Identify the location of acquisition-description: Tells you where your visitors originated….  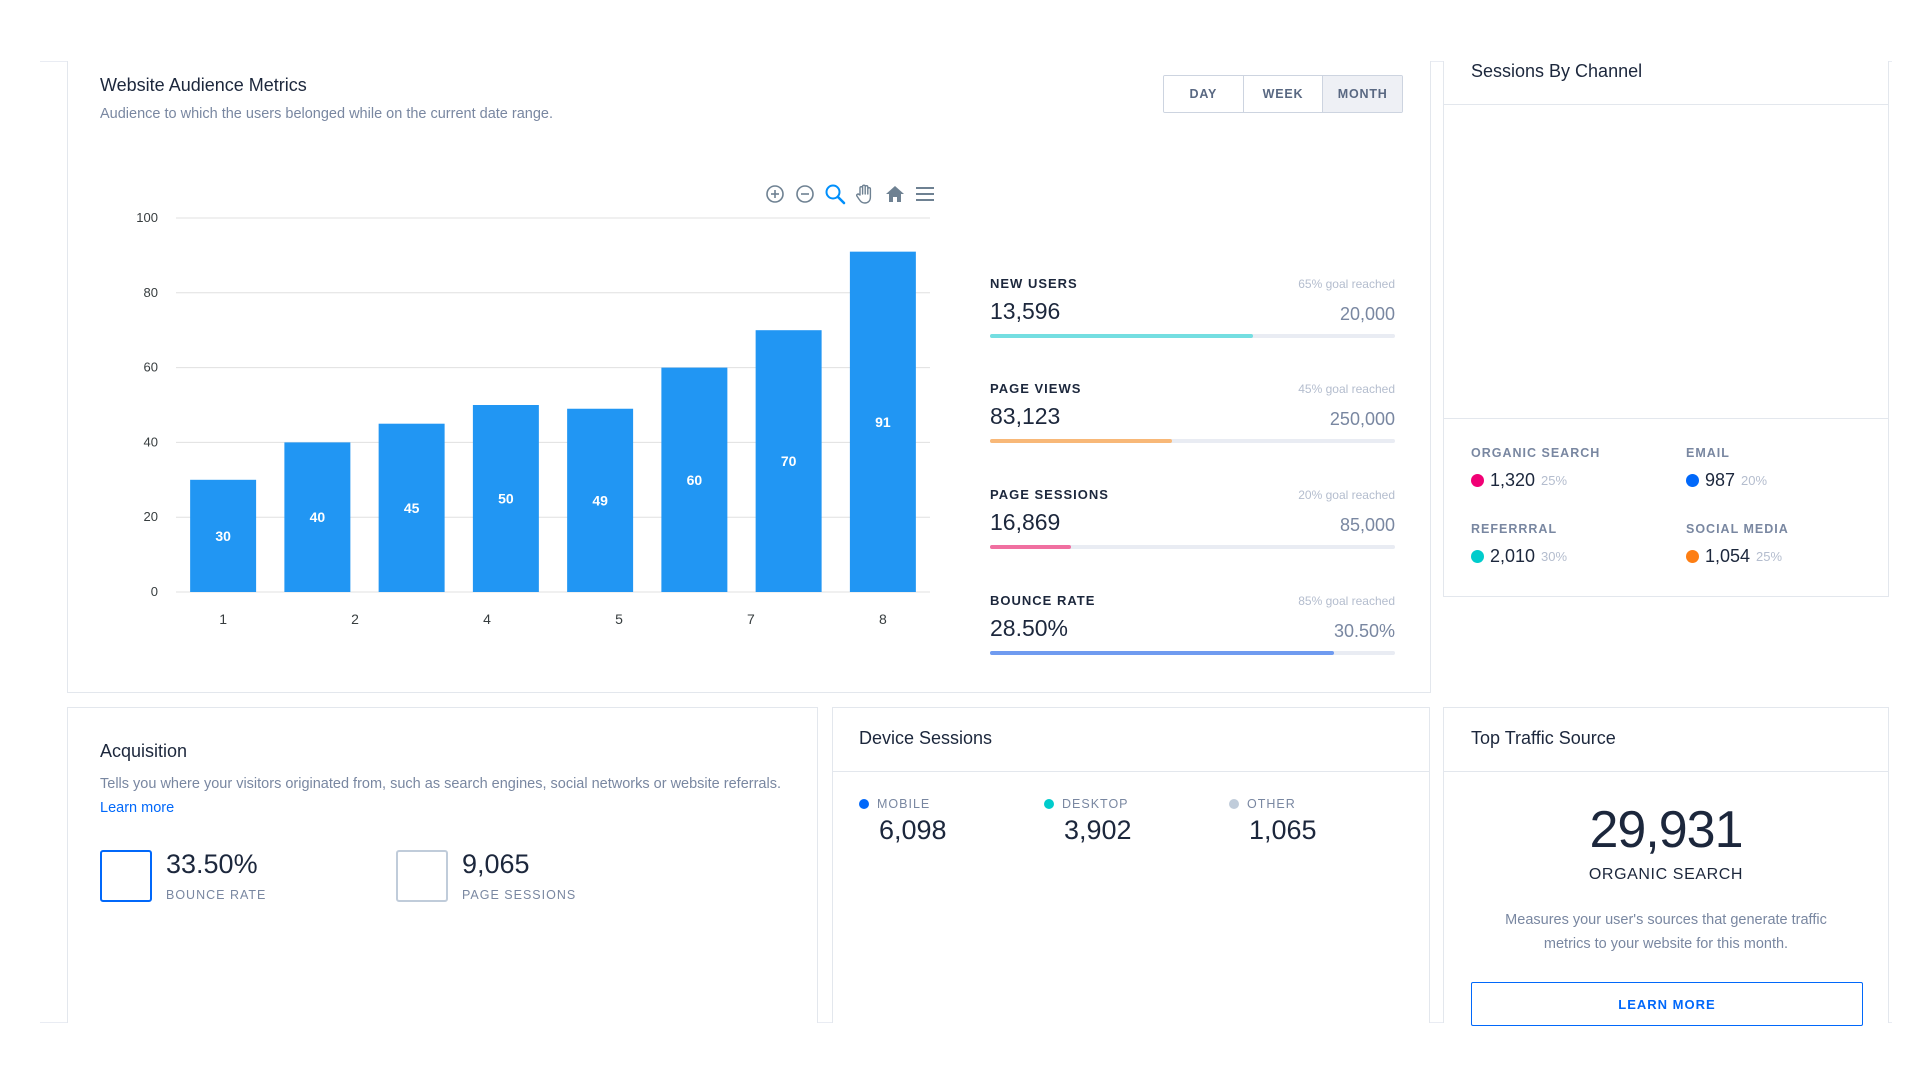
(445, 796).